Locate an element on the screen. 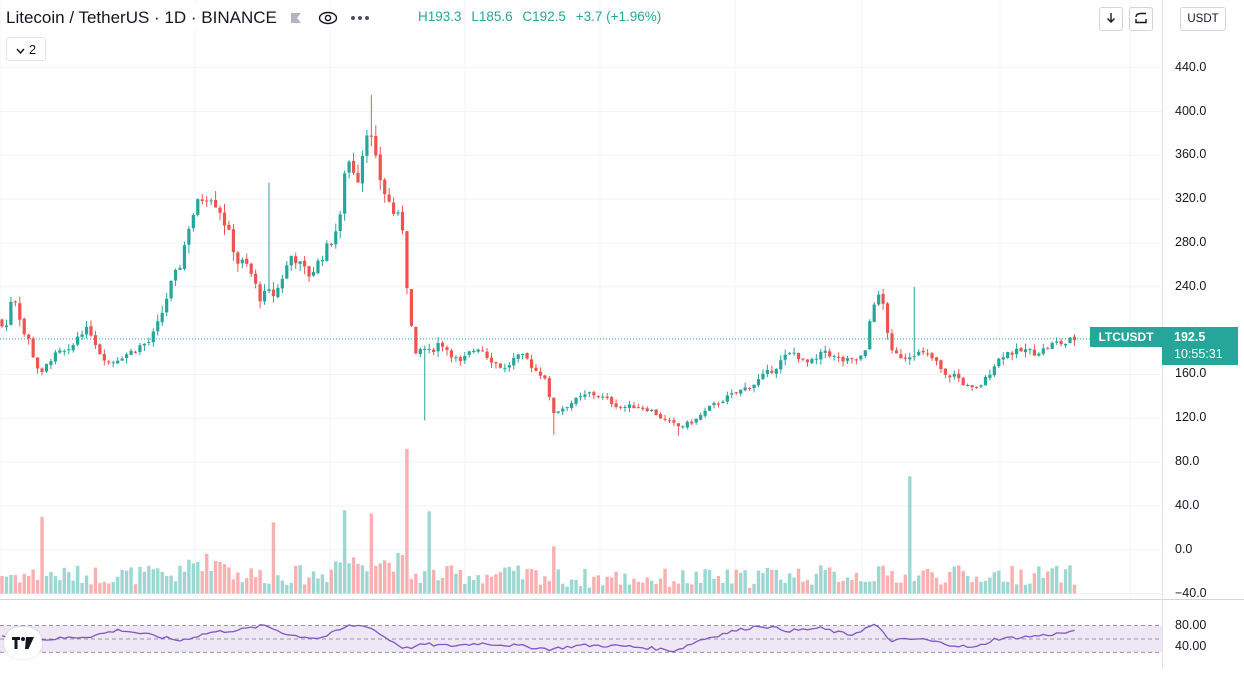 This screenshot has width=1244, height=673. rsi-pane is located at coordinates (581, 634).